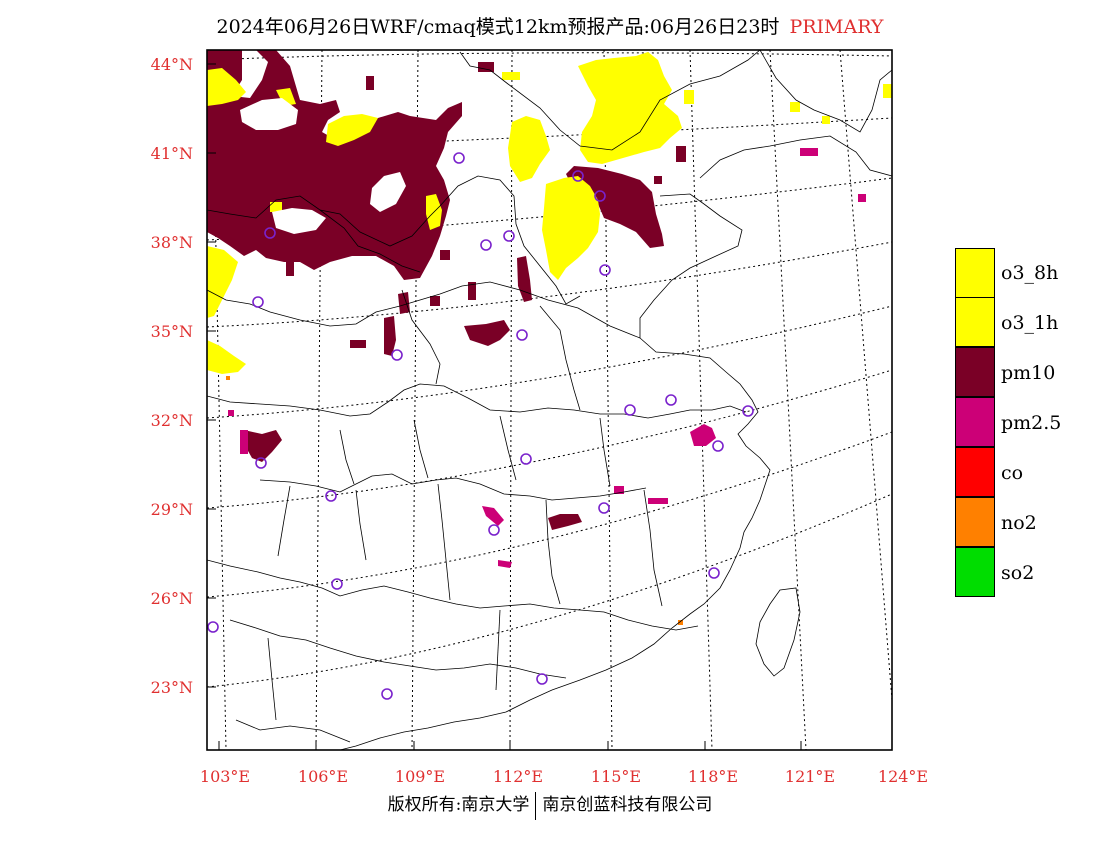  What do you see at coordinates (616, 776) in the screenshot?
I see `lon-label: 115°E` at bounding box center [616, 776].